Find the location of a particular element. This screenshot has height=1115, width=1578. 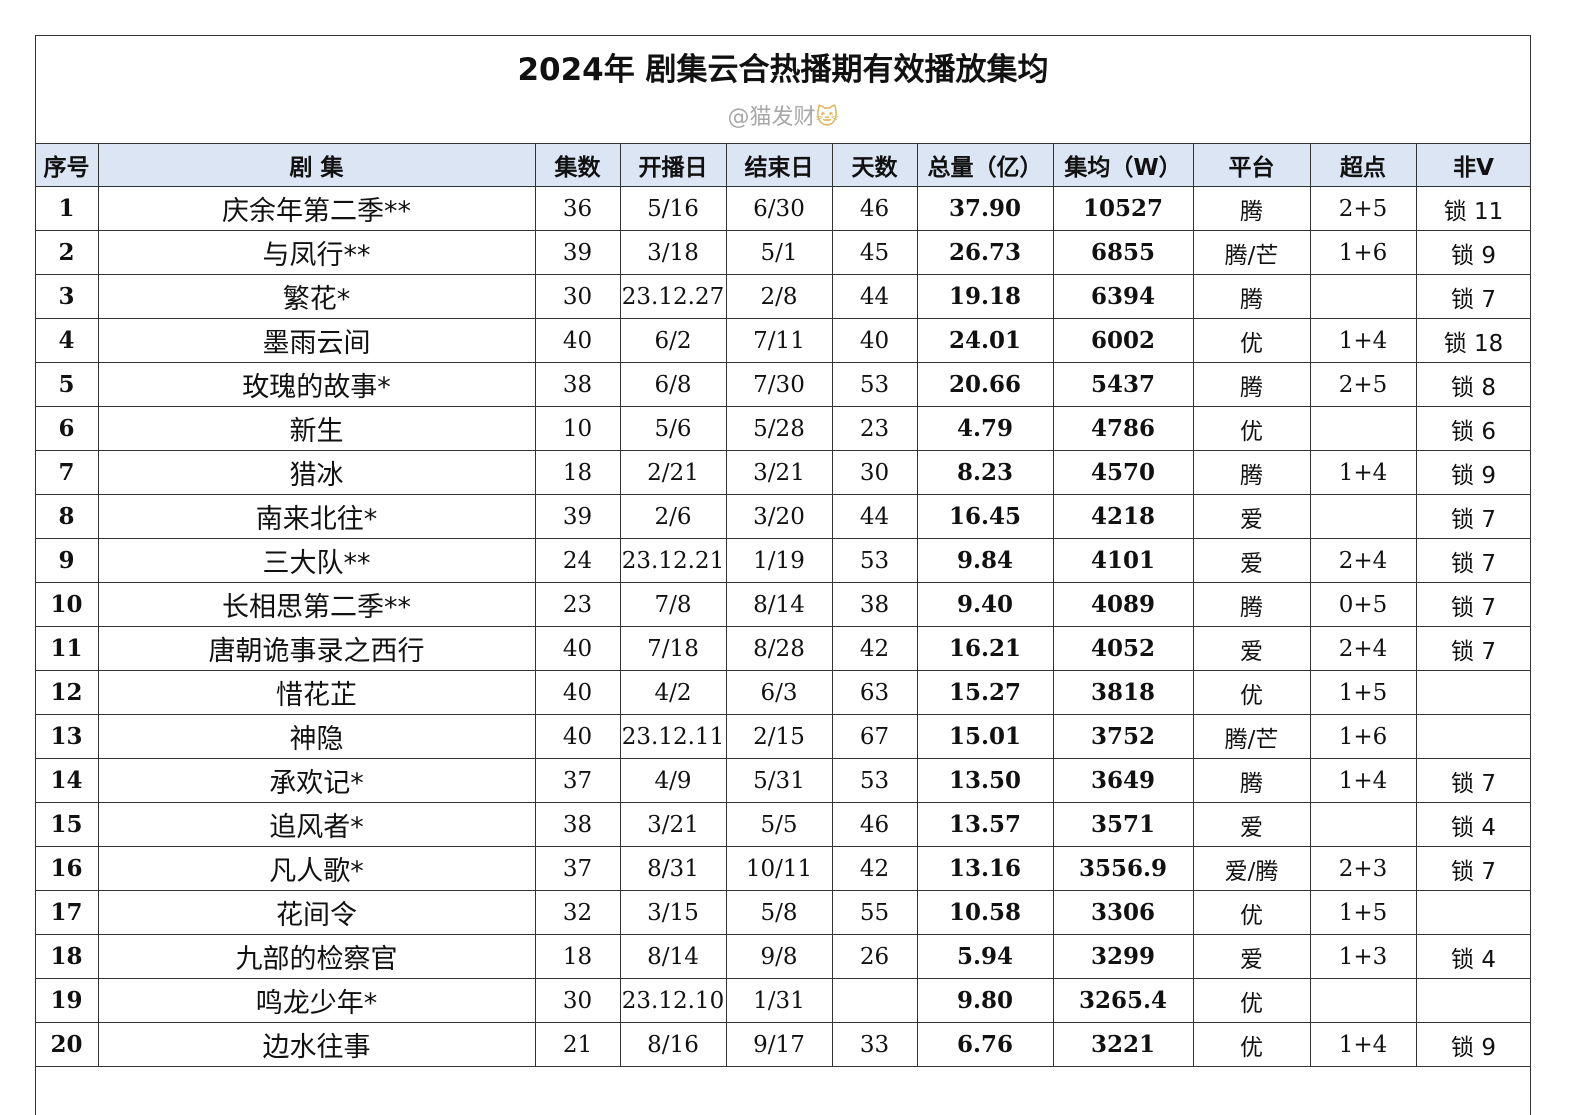

cell-days: 30 is located at coordinates (874, 472).